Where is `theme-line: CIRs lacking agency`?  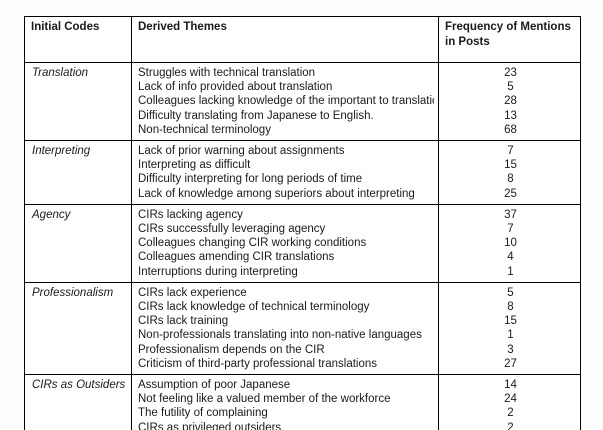 theme-line: CIRs lacking agency is located at coordinates (190, 214).